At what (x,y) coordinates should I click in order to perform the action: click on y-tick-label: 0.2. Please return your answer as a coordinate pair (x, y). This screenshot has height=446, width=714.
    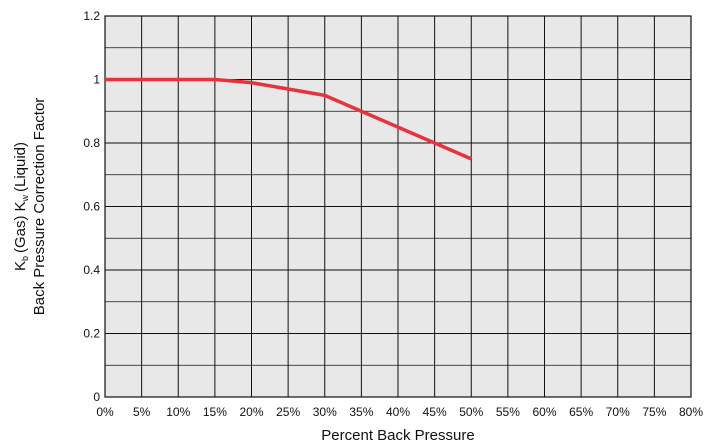
    Looking at the image, I should click on (91, 334).